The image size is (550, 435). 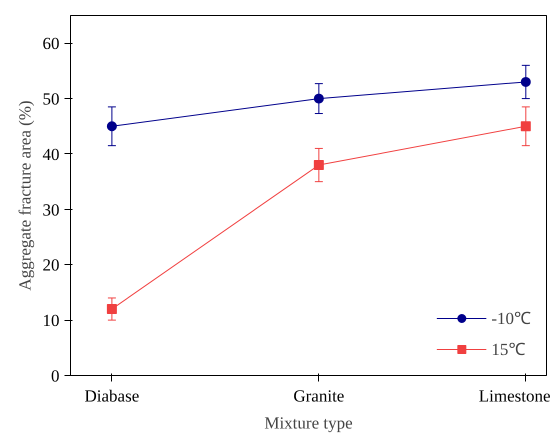 What do you see at coordinates (112, 396) in the screenshot?
I see `x-tick-label: Diabase` at bounding box center [112, 396].